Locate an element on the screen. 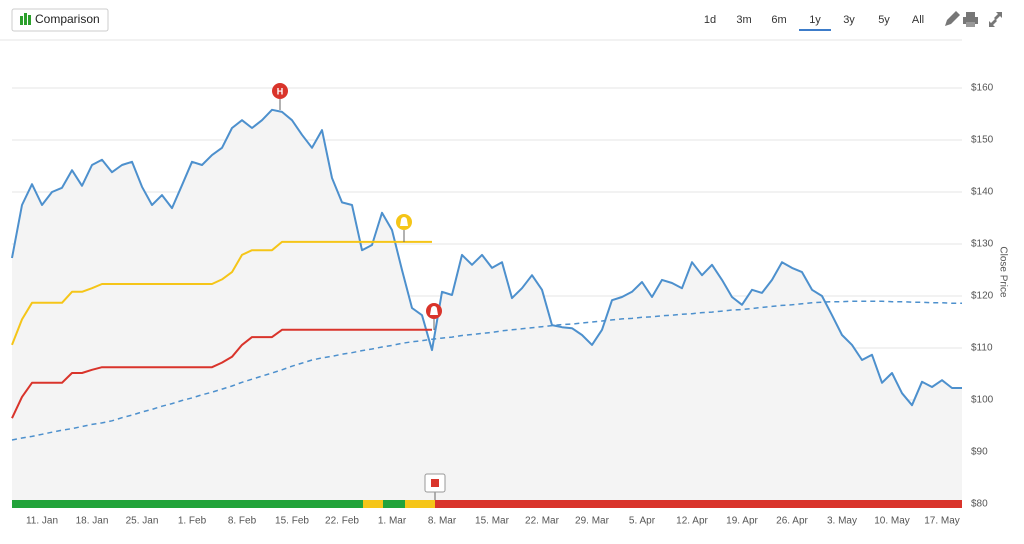 The height and width of the screenshot is (544, 1024). x-tick-label: 18. Jan is located at coordinates (92, 521).